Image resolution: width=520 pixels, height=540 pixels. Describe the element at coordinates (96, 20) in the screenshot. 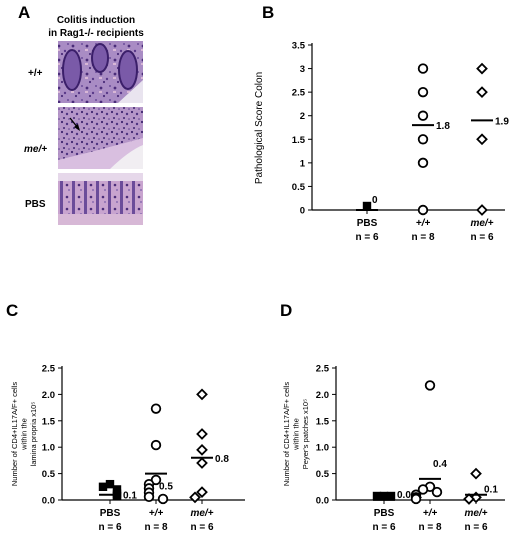

I see `panel-a-title-line1: Colitis induction` at that location.